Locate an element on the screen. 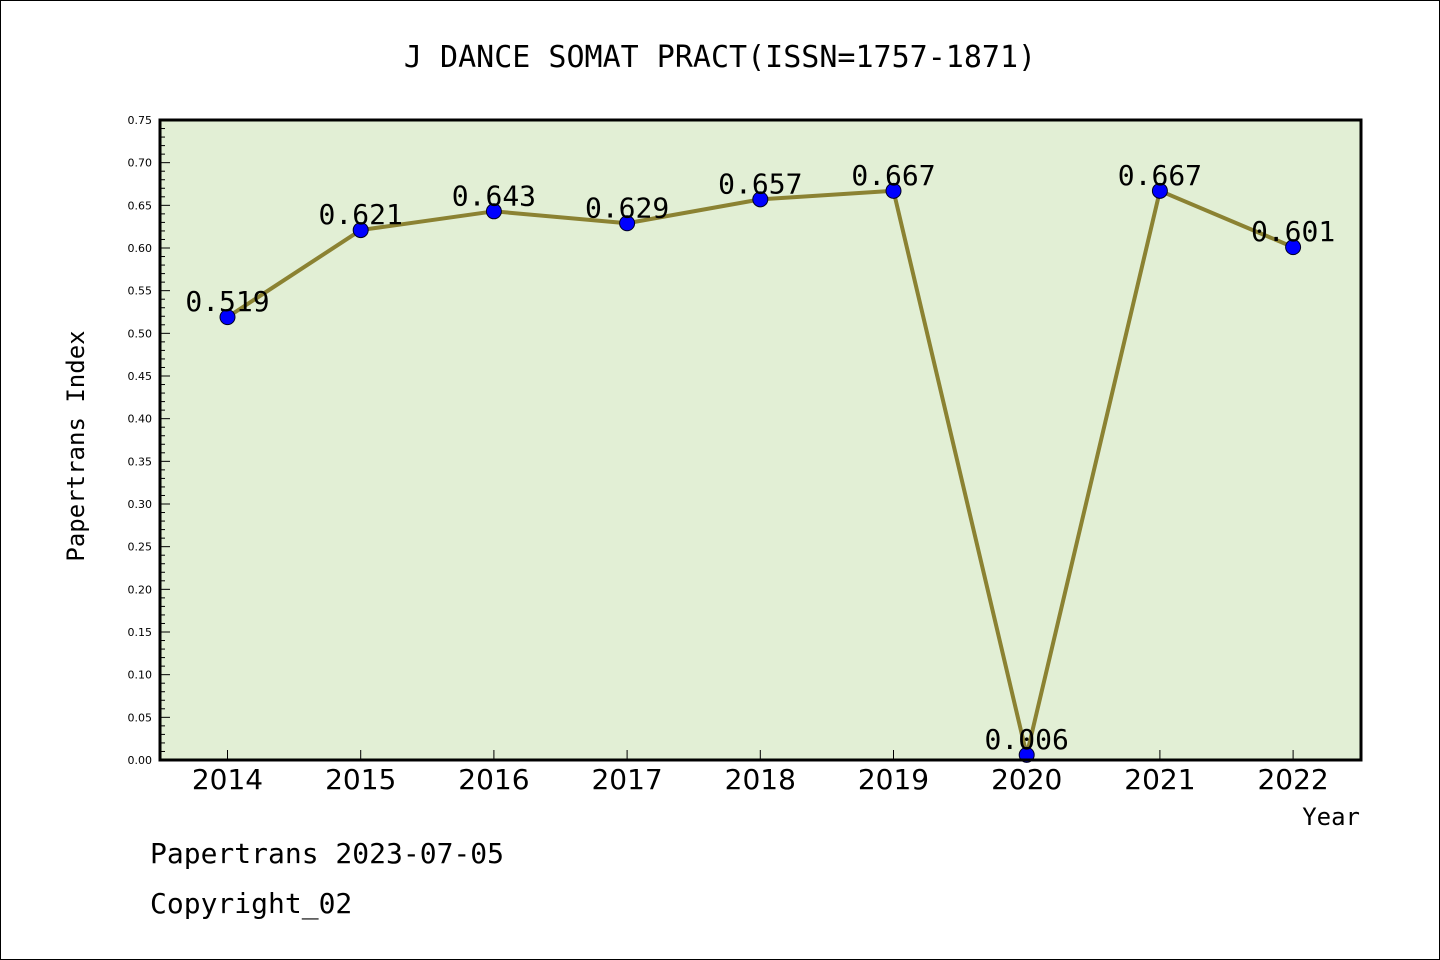 The width and height of the screenshot is (1440, 960). footer-date: Papertrans 2023-07-05 is located at coordinates (327, 853).